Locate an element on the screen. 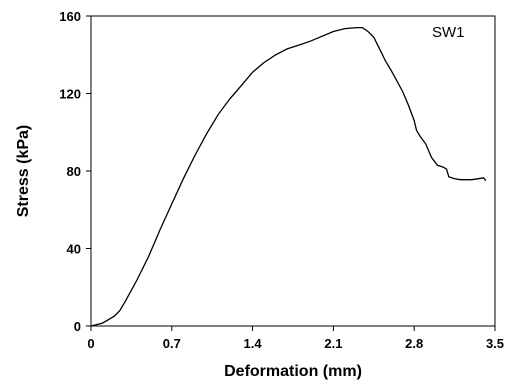 This screenshot has height=384, width=517. y-tick-label: 0 is located at coordinates (77, 326).